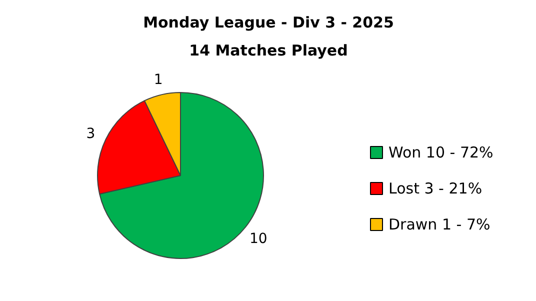  What do you see at coordinates (439, 225) in the screenshot?
I see `legend-label: Drawn 1 - 7%` at bounding box center [439, 225].